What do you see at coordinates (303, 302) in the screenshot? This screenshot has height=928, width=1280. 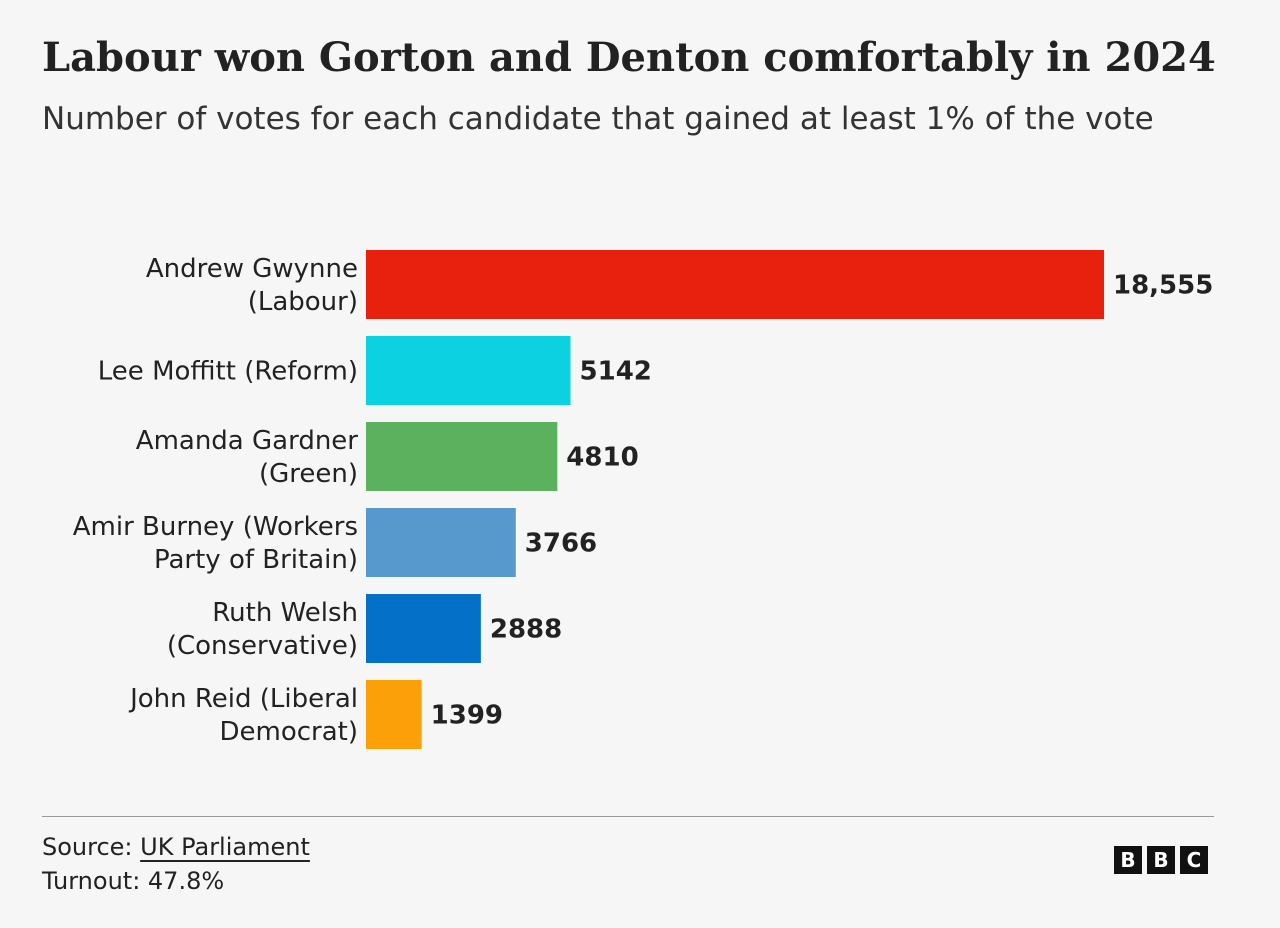 I see `category-label-line: (Labour)` at bounding box center [303, 302].